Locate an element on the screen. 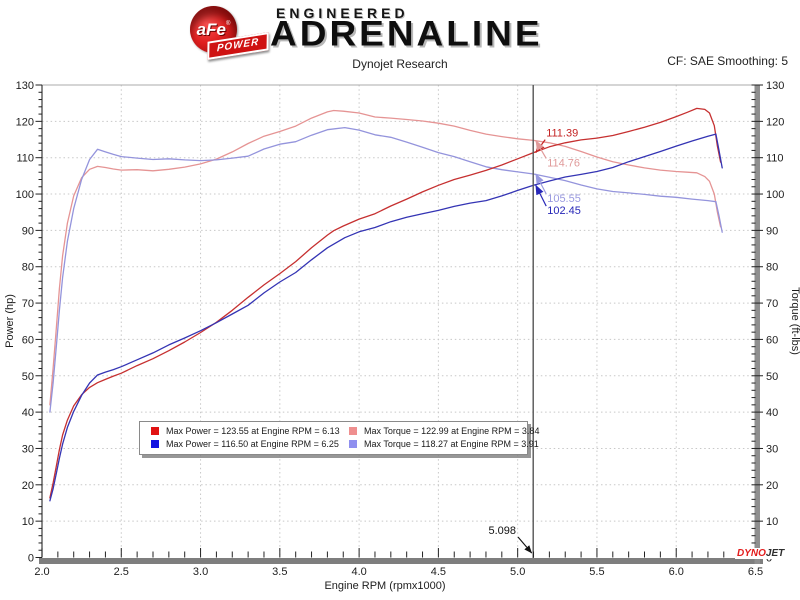  svg-text: 2.5 is located at coordinates (121, 572).